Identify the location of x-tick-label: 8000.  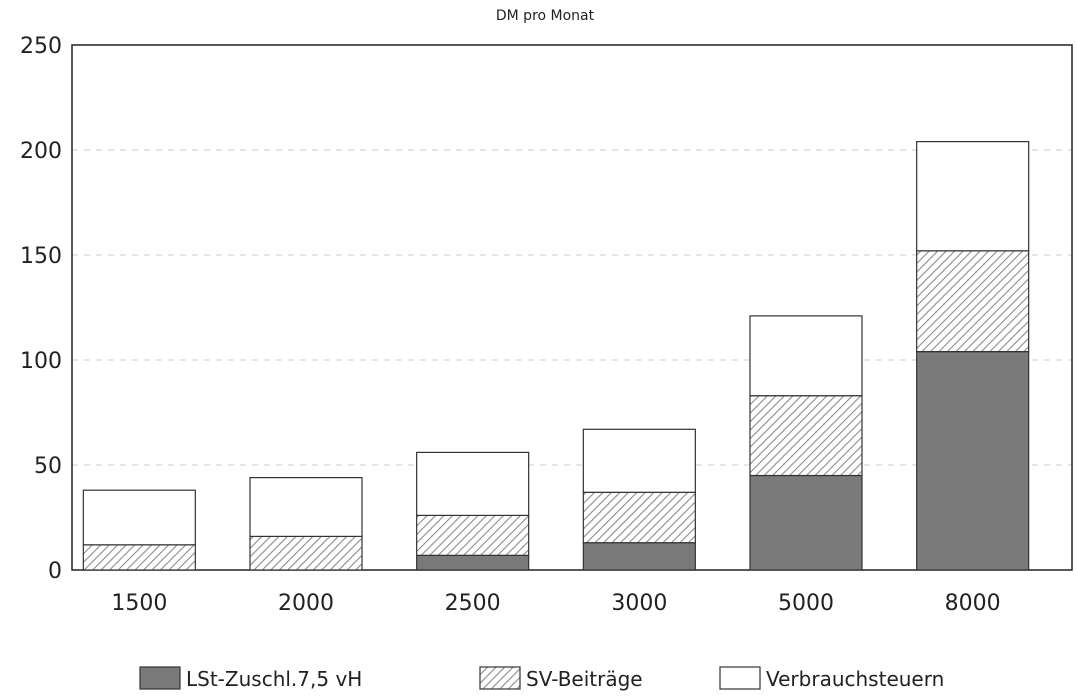
(973, 603).